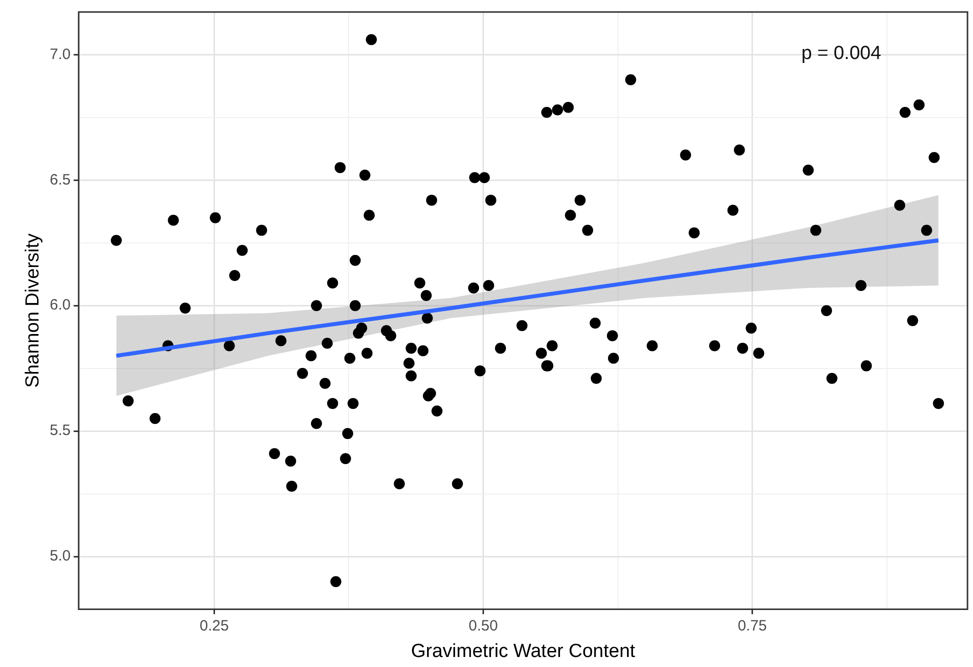  I want to click on x-tick-label: 0.75, so click(752, 625).